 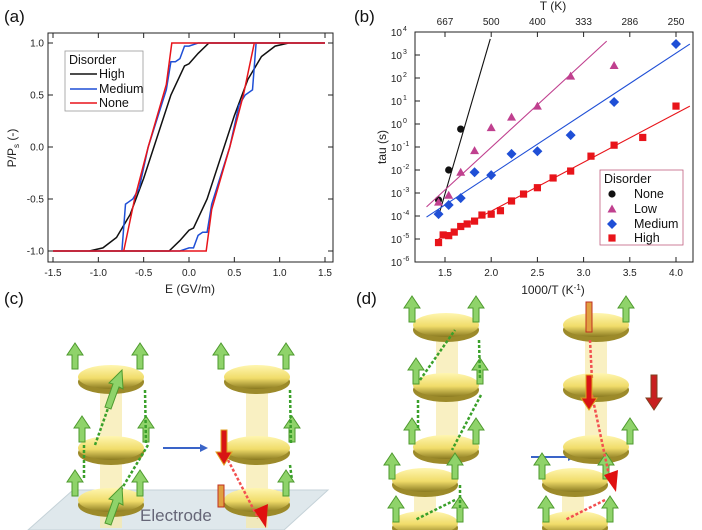 What do you see at coordinates (641, 207) in the screenshot?
I see `legend: Disorder None Low Medium High` at bounding box center [641, 207].